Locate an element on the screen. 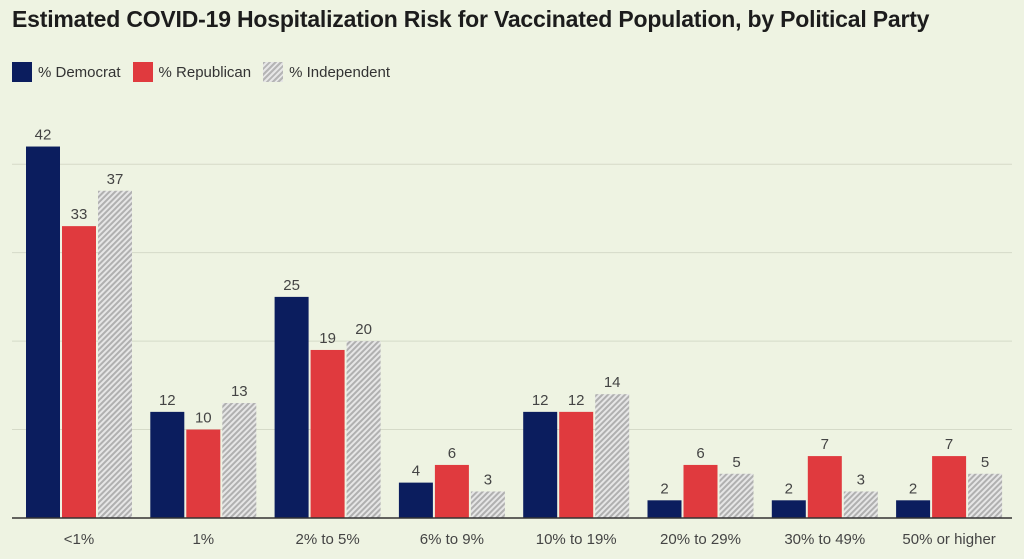 The width and height of the screenshot is (1024, 559). chart-legend: % Democrat % Republican % Independent is located at coordinates (201, 72).